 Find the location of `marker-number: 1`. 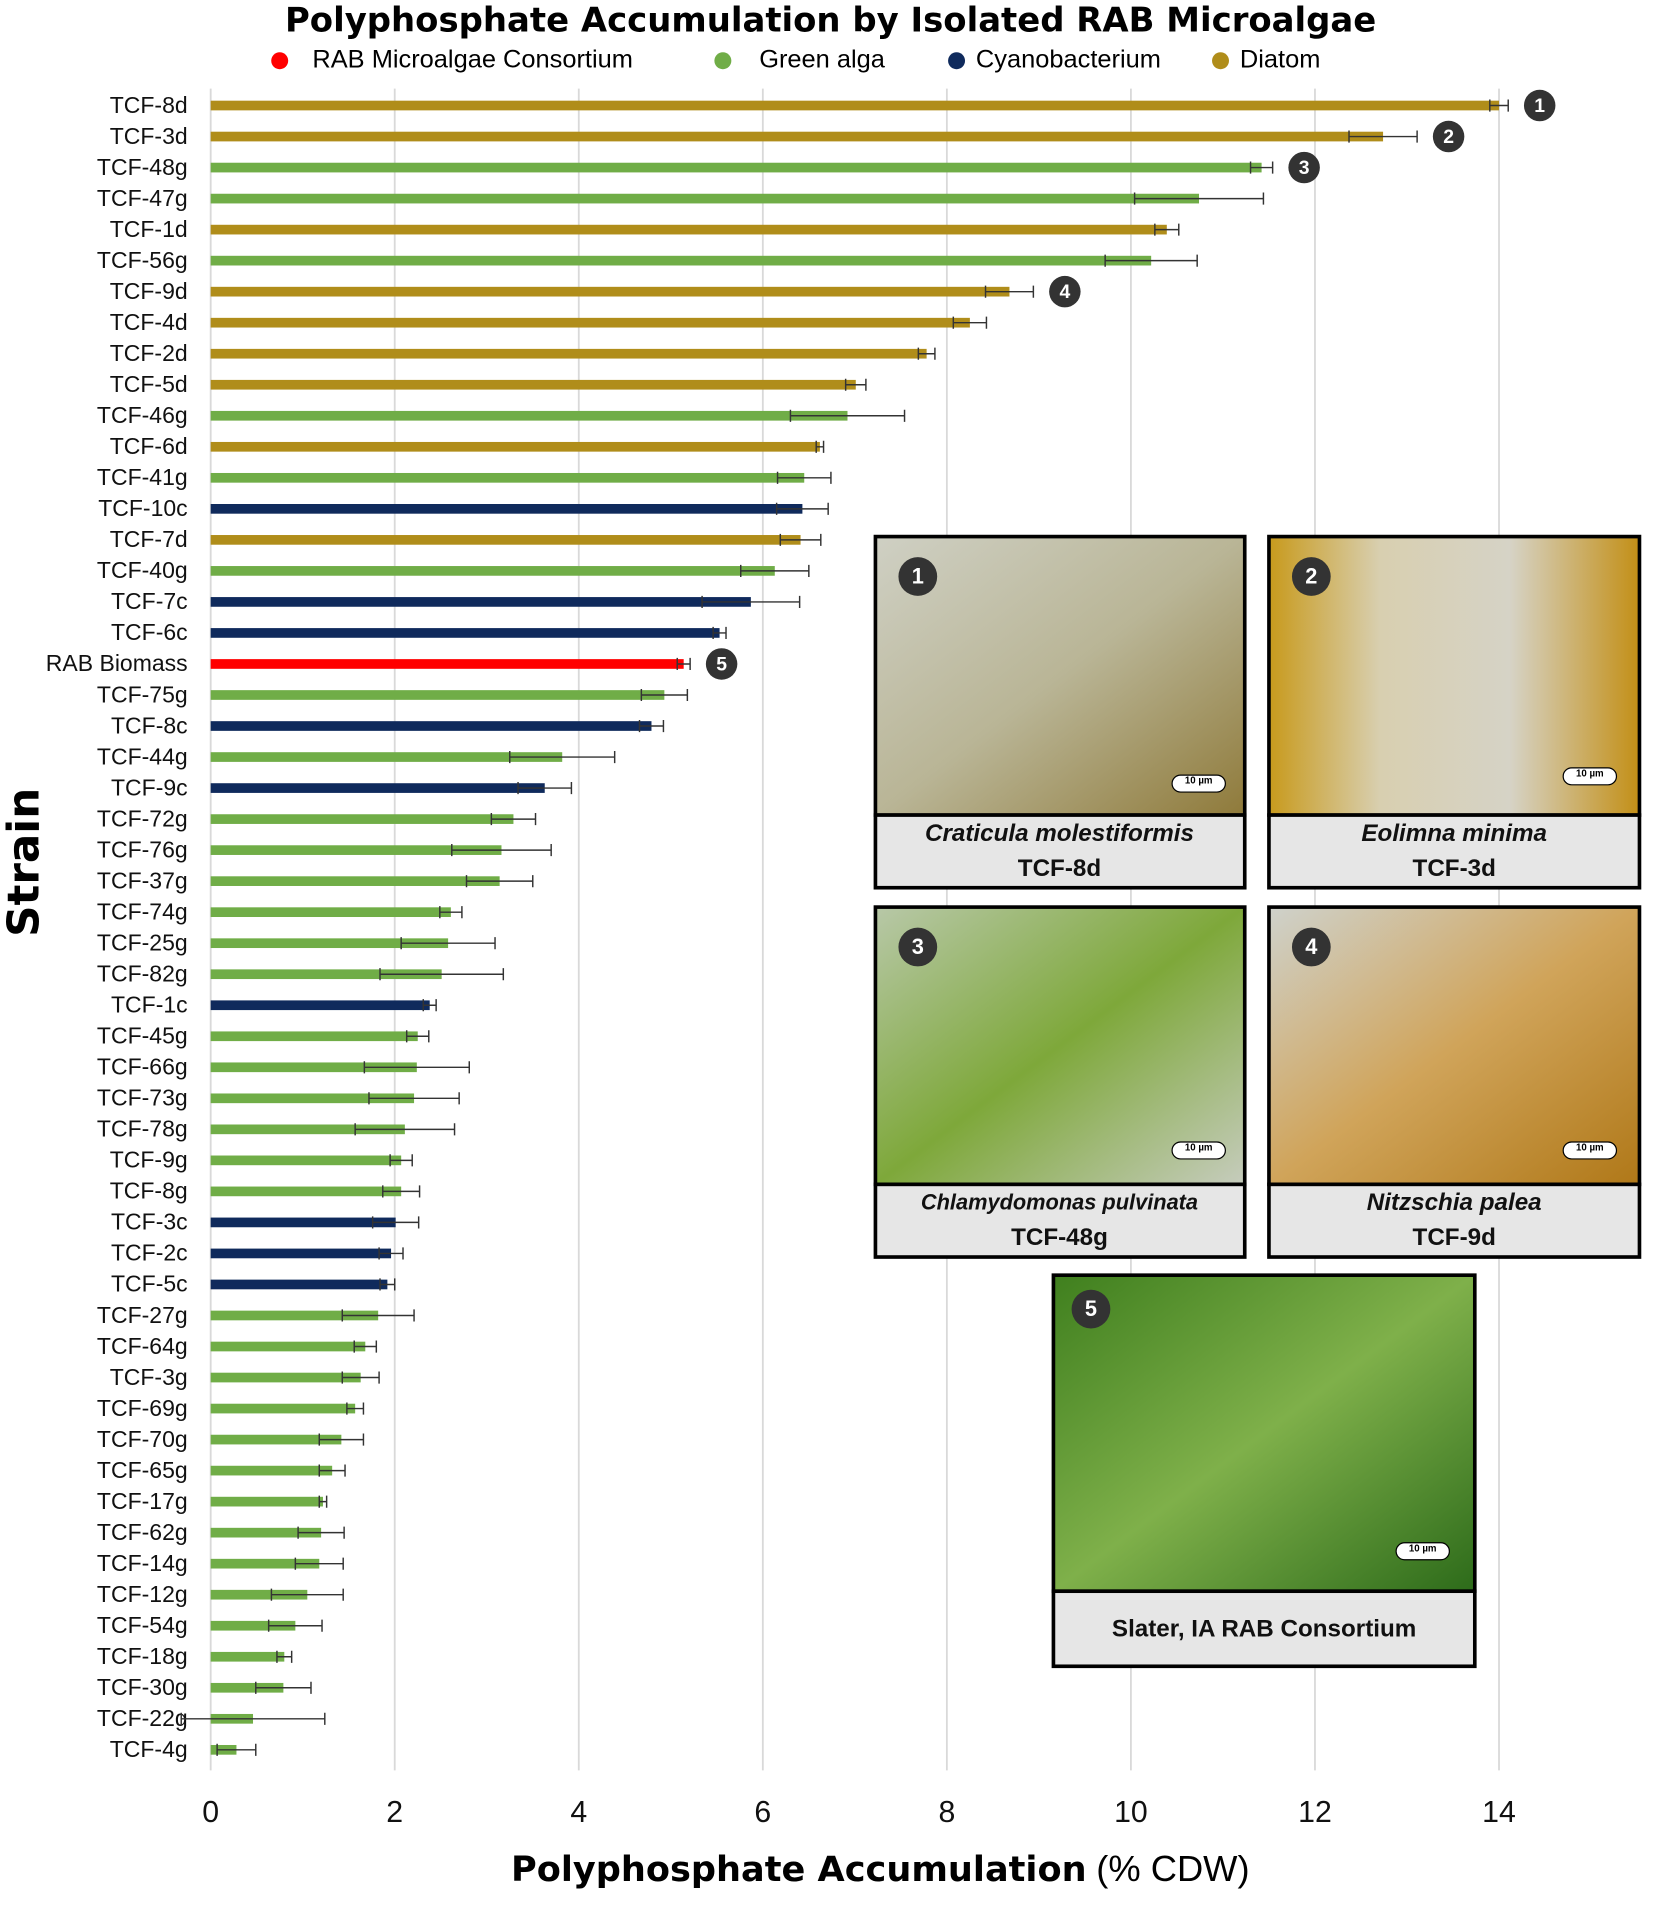

marker-number: 1 is located at coordinates (1539, 106).